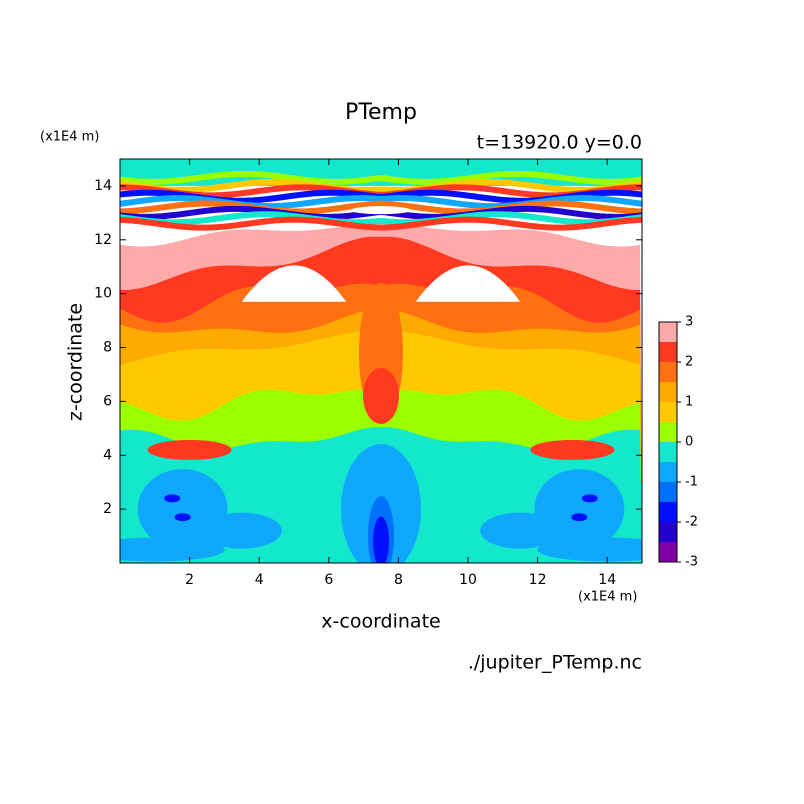  What do you see at coordinates (468, 580) in the screenshot?
I see `x-tick-label: 10` at bounding box center [468, 580].